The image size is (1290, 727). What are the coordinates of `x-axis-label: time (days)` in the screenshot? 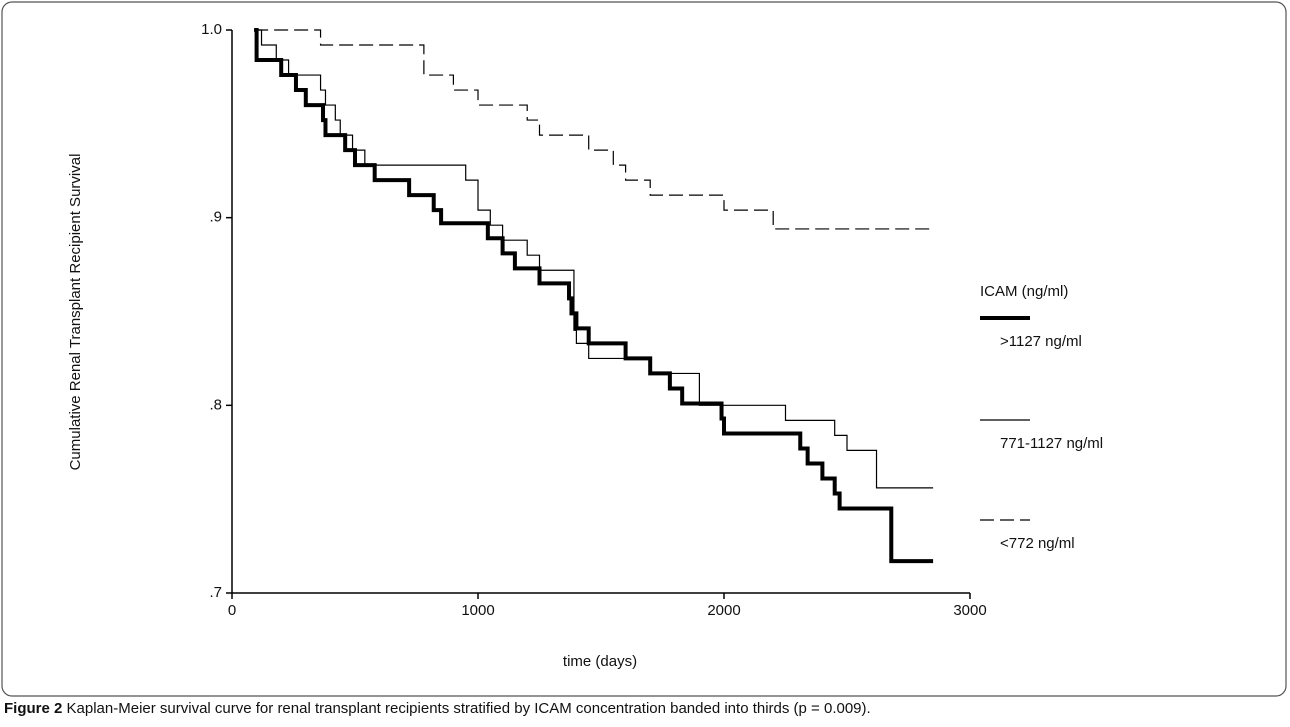 It's located at (600, 661).